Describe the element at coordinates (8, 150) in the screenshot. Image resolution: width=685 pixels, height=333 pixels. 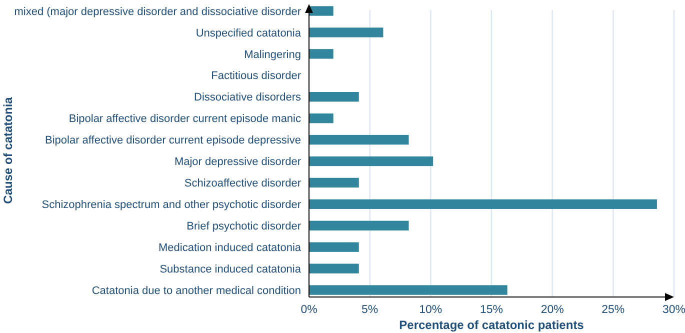
I see `y-axis-title: Cause of catatonia` at that location.